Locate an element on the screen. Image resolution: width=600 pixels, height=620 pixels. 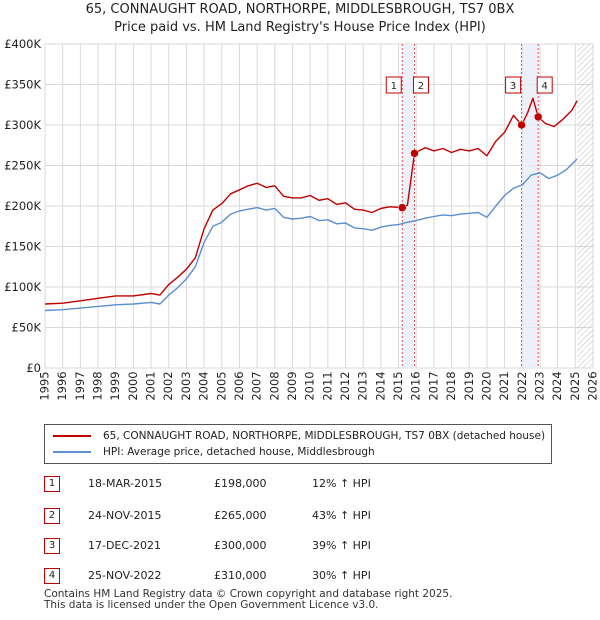
sale-number-badge: 2 is located at coordinates (52, 516).